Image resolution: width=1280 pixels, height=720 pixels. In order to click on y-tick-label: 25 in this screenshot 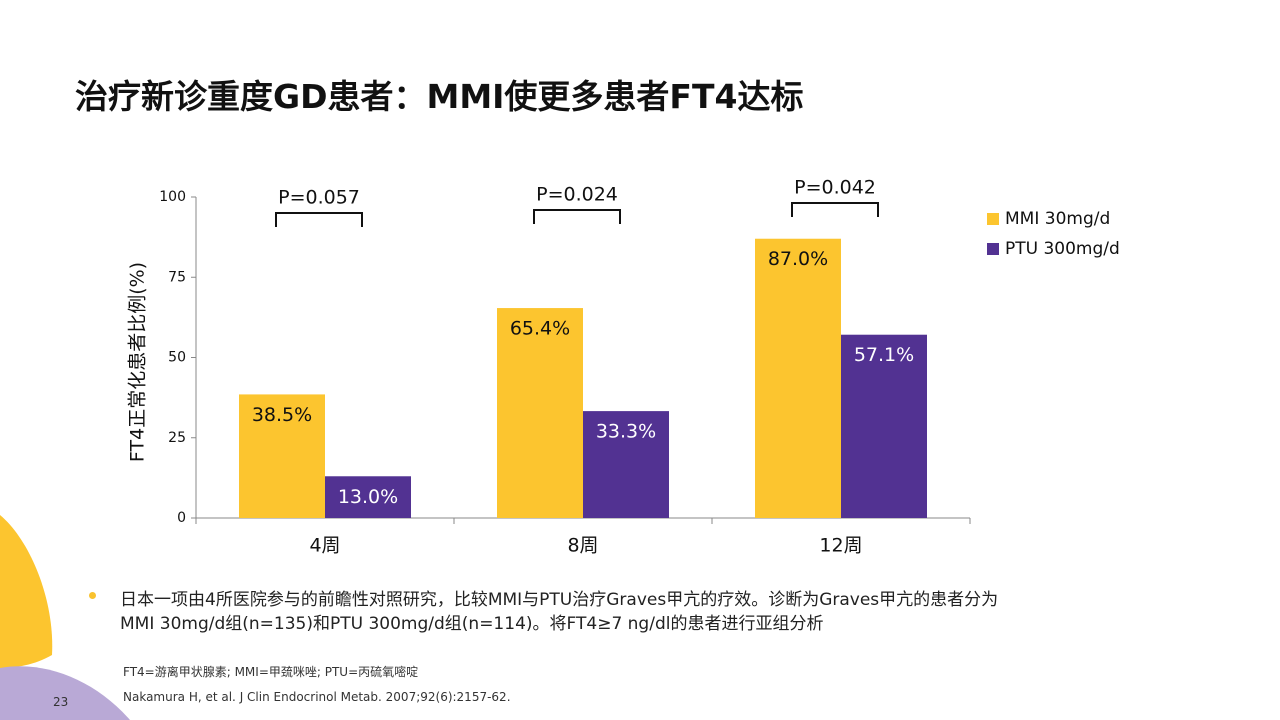, I will do `click(177, 438)`.